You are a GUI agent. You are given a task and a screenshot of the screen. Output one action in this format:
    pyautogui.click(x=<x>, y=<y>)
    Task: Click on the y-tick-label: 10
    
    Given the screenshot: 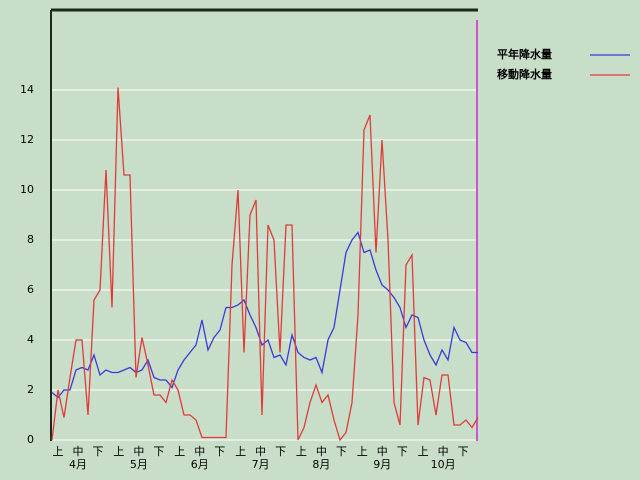 What is the action you would take?
    pyautogui.click(x=27, y=189)
    